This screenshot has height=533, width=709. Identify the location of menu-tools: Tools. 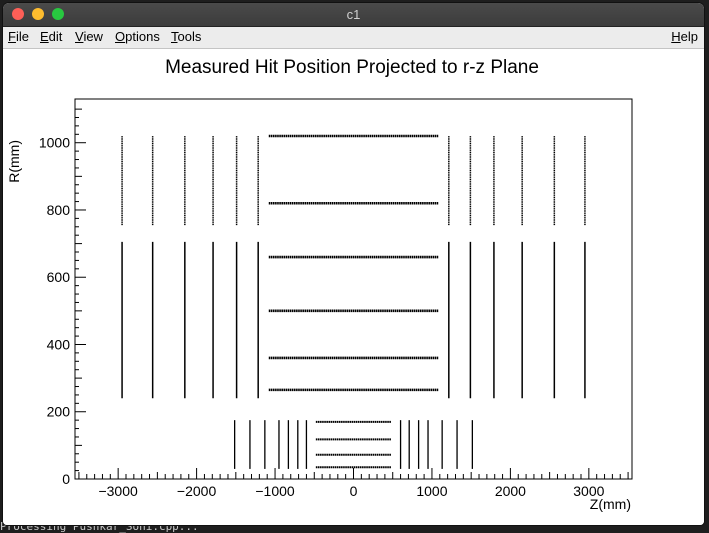
(186, 36).